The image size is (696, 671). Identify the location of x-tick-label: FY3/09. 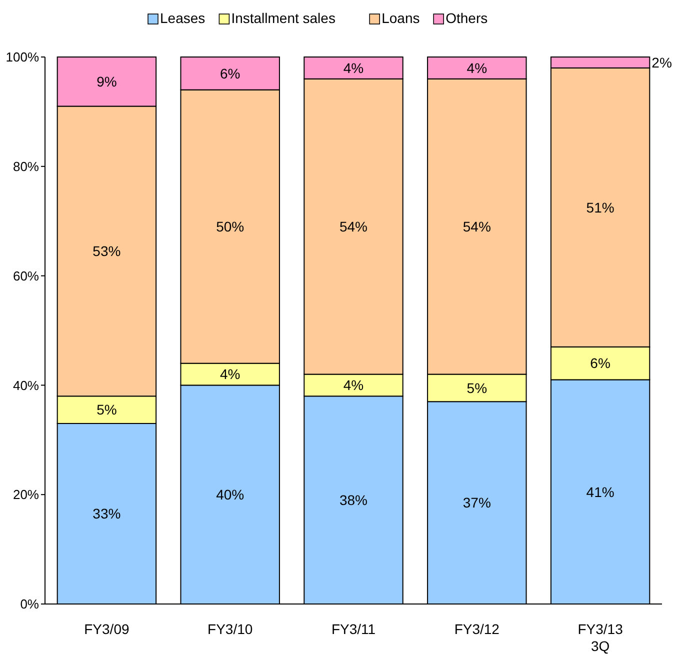
(107, 629).